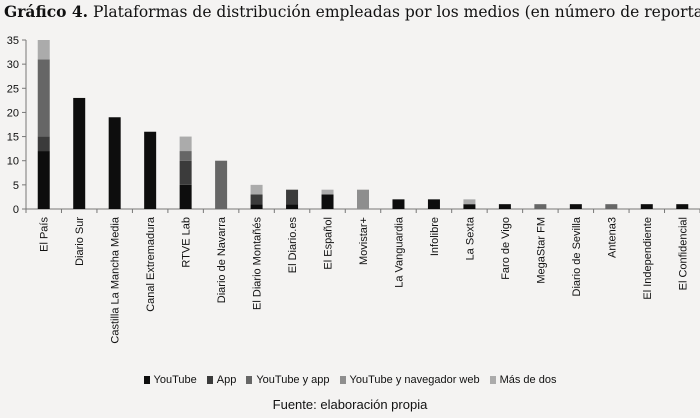 This screenshot has height=418, width=700. I want to click on legend-item: Más de dos, so click(523, 380).